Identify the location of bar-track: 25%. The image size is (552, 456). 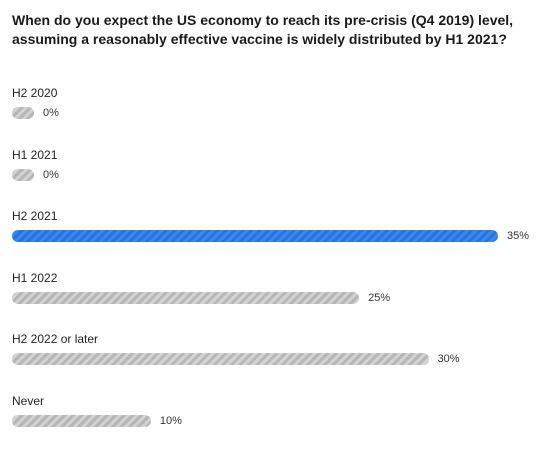
(277, 297).